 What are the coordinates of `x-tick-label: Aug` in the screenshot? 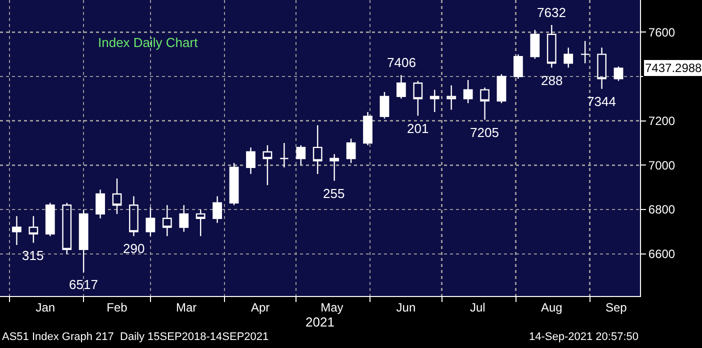 It's located at (551, 307).